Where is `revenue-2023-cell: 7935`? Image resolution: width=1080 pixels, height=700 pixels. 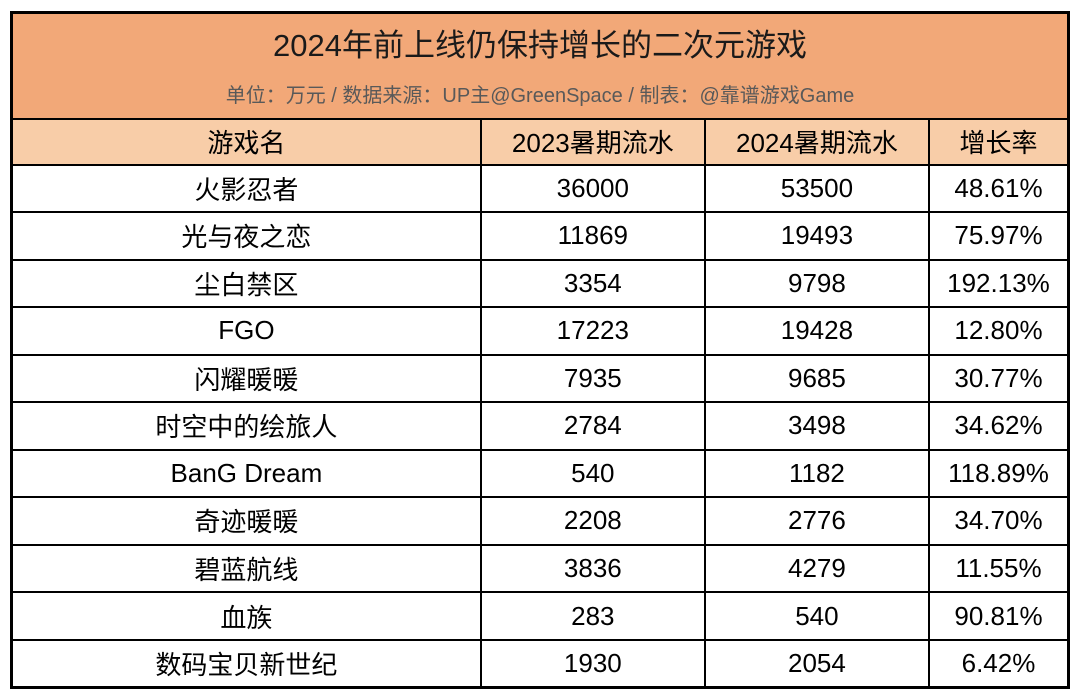
revenue-2023-cell: 7935 is located at coordinates (592, 378).